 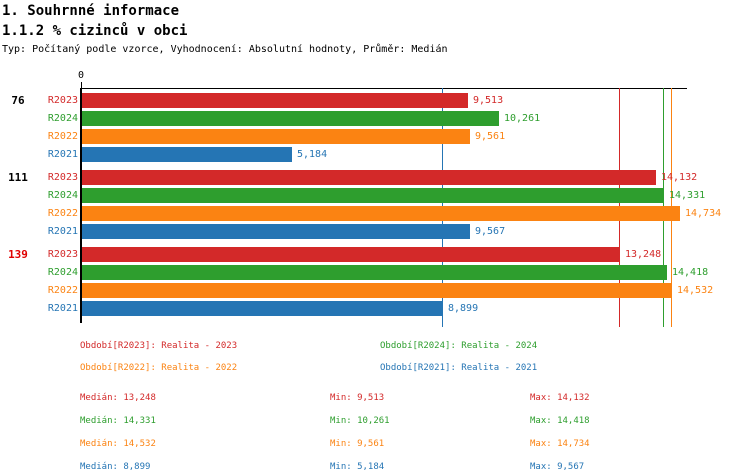 What do you see at coordinates (490, 231) in the screenshot?
I see `bar-value-label: 9,567` at bounding box center [490, 231].